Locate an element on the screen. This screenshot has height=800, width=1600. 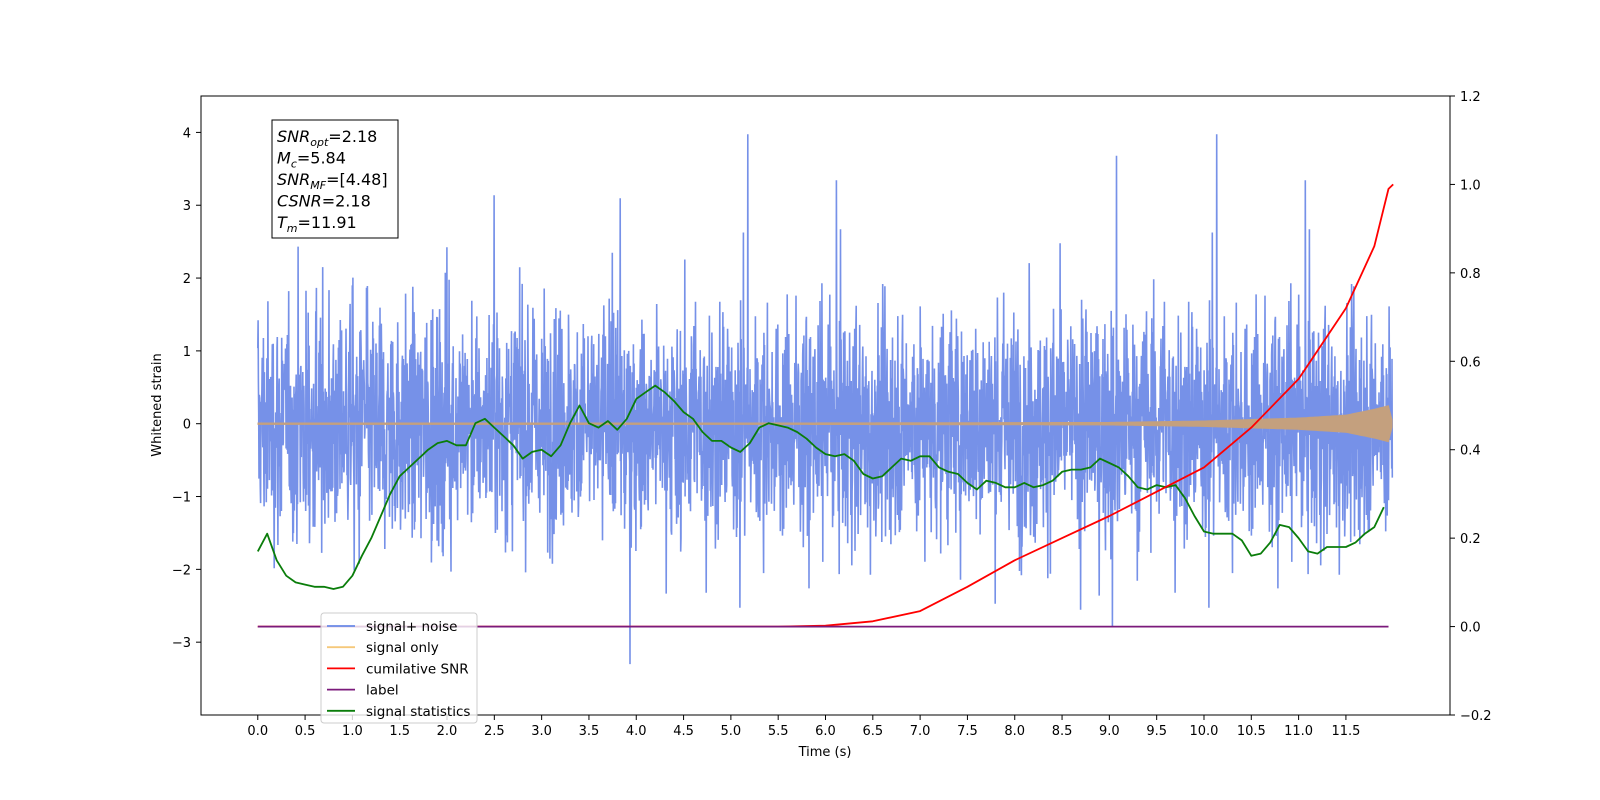
signal-only-band is located at coordinates (825, 424).